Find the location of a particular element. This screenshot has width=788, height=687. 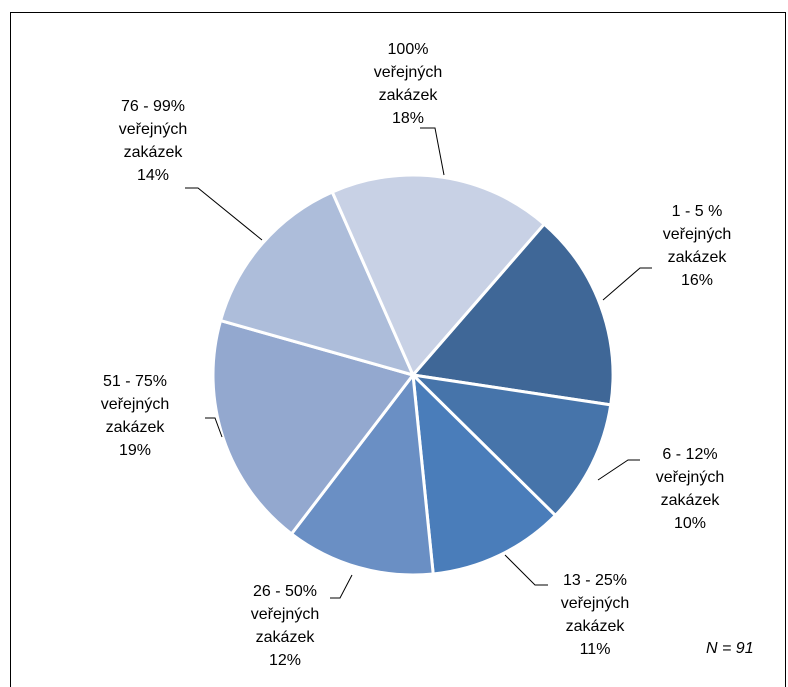

annotation: N = 91 is located at coordinates (730, 648).